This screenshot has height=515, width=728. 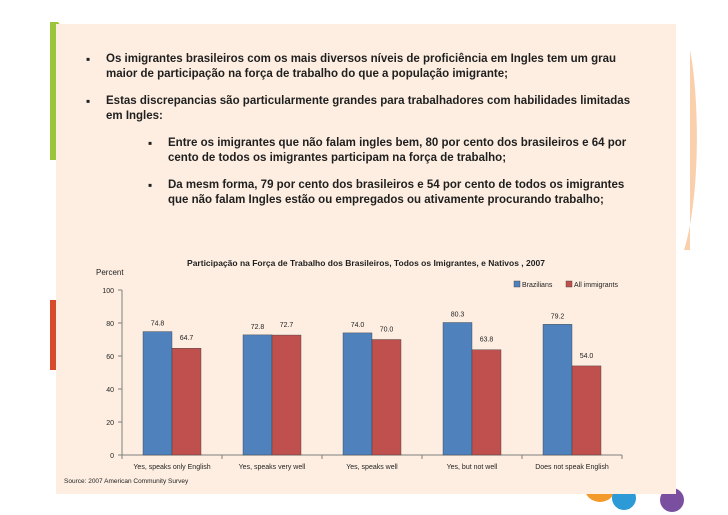 I want to click on data-label: 64.7, so click(x=187, y=338).